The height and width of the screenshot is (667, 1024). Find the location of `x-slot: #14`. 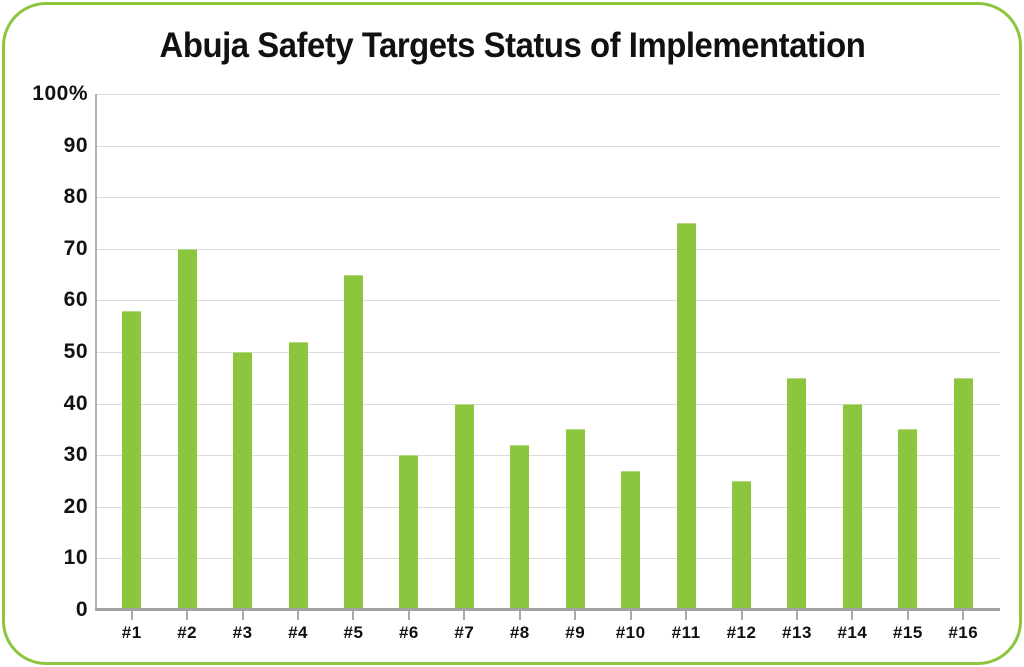

x-slot: #14 is located at coordinates (852, 627).